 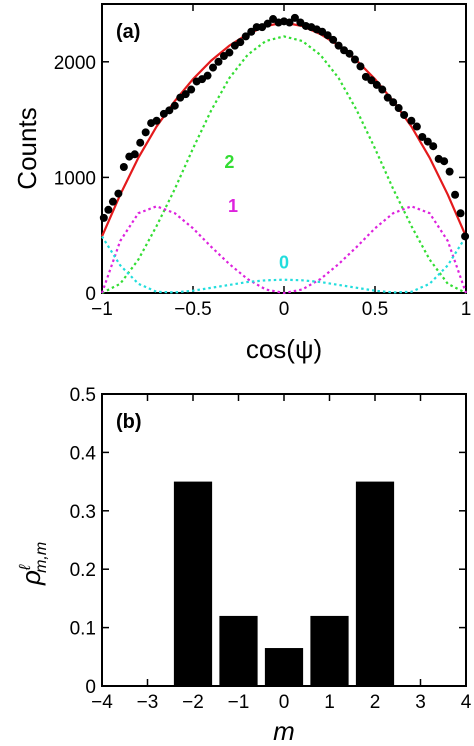 I want to click on panel-b-y-axis-label: ρℓm,m, so click(x=33, y=564).